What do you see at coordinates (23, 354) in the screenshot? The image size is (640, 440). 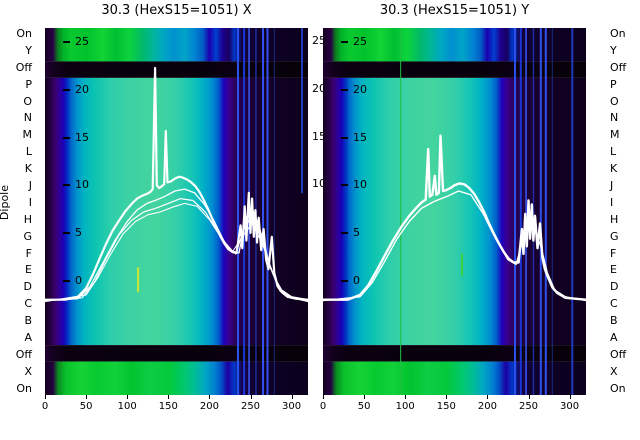 I see `row-label-off: Off` at bounding box center [23, 354].